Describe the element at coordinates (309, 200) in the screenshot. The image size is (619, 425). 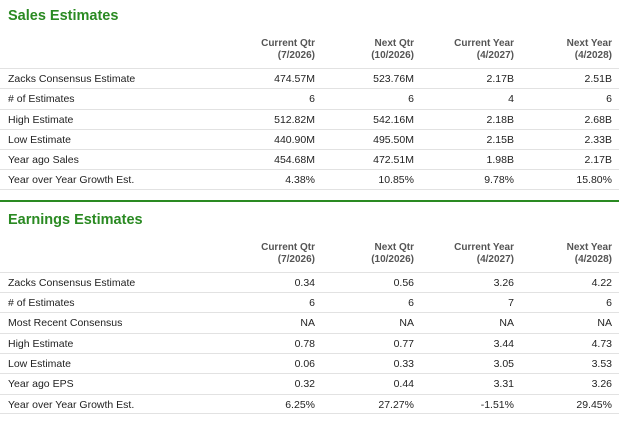
I see `section-divider` at that location.